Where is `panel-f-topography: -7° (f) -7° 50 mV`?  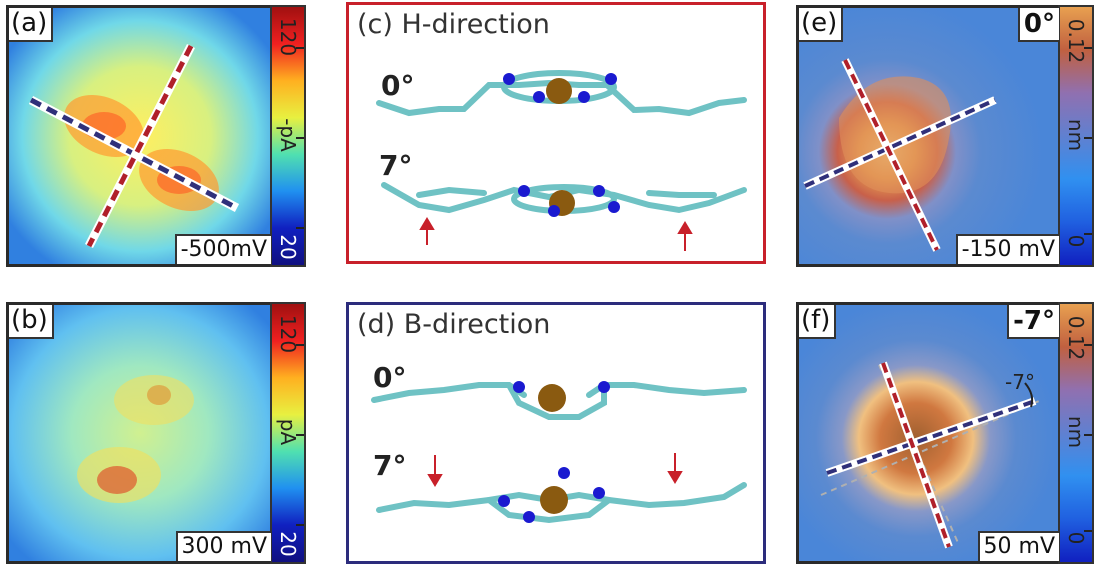 panel-f-topography: -7° (f) -7° 50 mV is located at coordinates (929, 433).